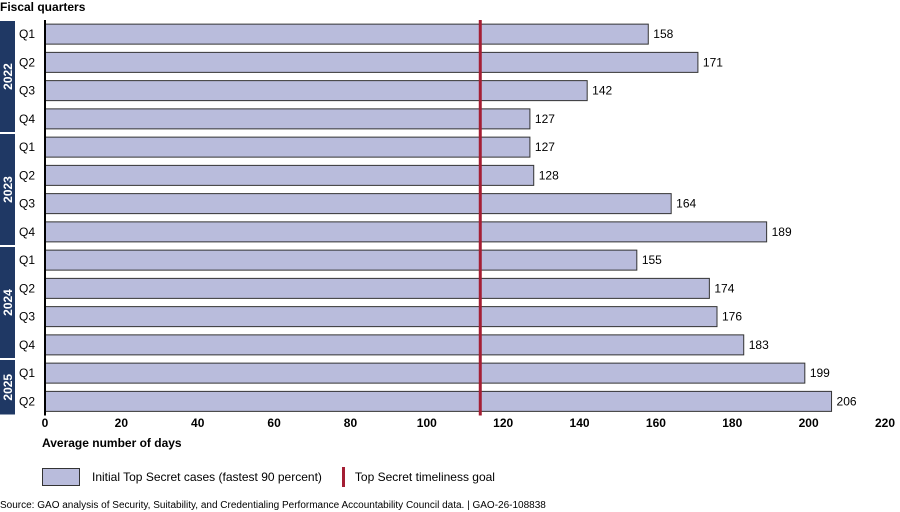 The width and height of the screenshot is (900, 512). What do you see at coordinates (847, 401) in the screenshot?
I see `value-label: 206` at bounding box center [847, 401].